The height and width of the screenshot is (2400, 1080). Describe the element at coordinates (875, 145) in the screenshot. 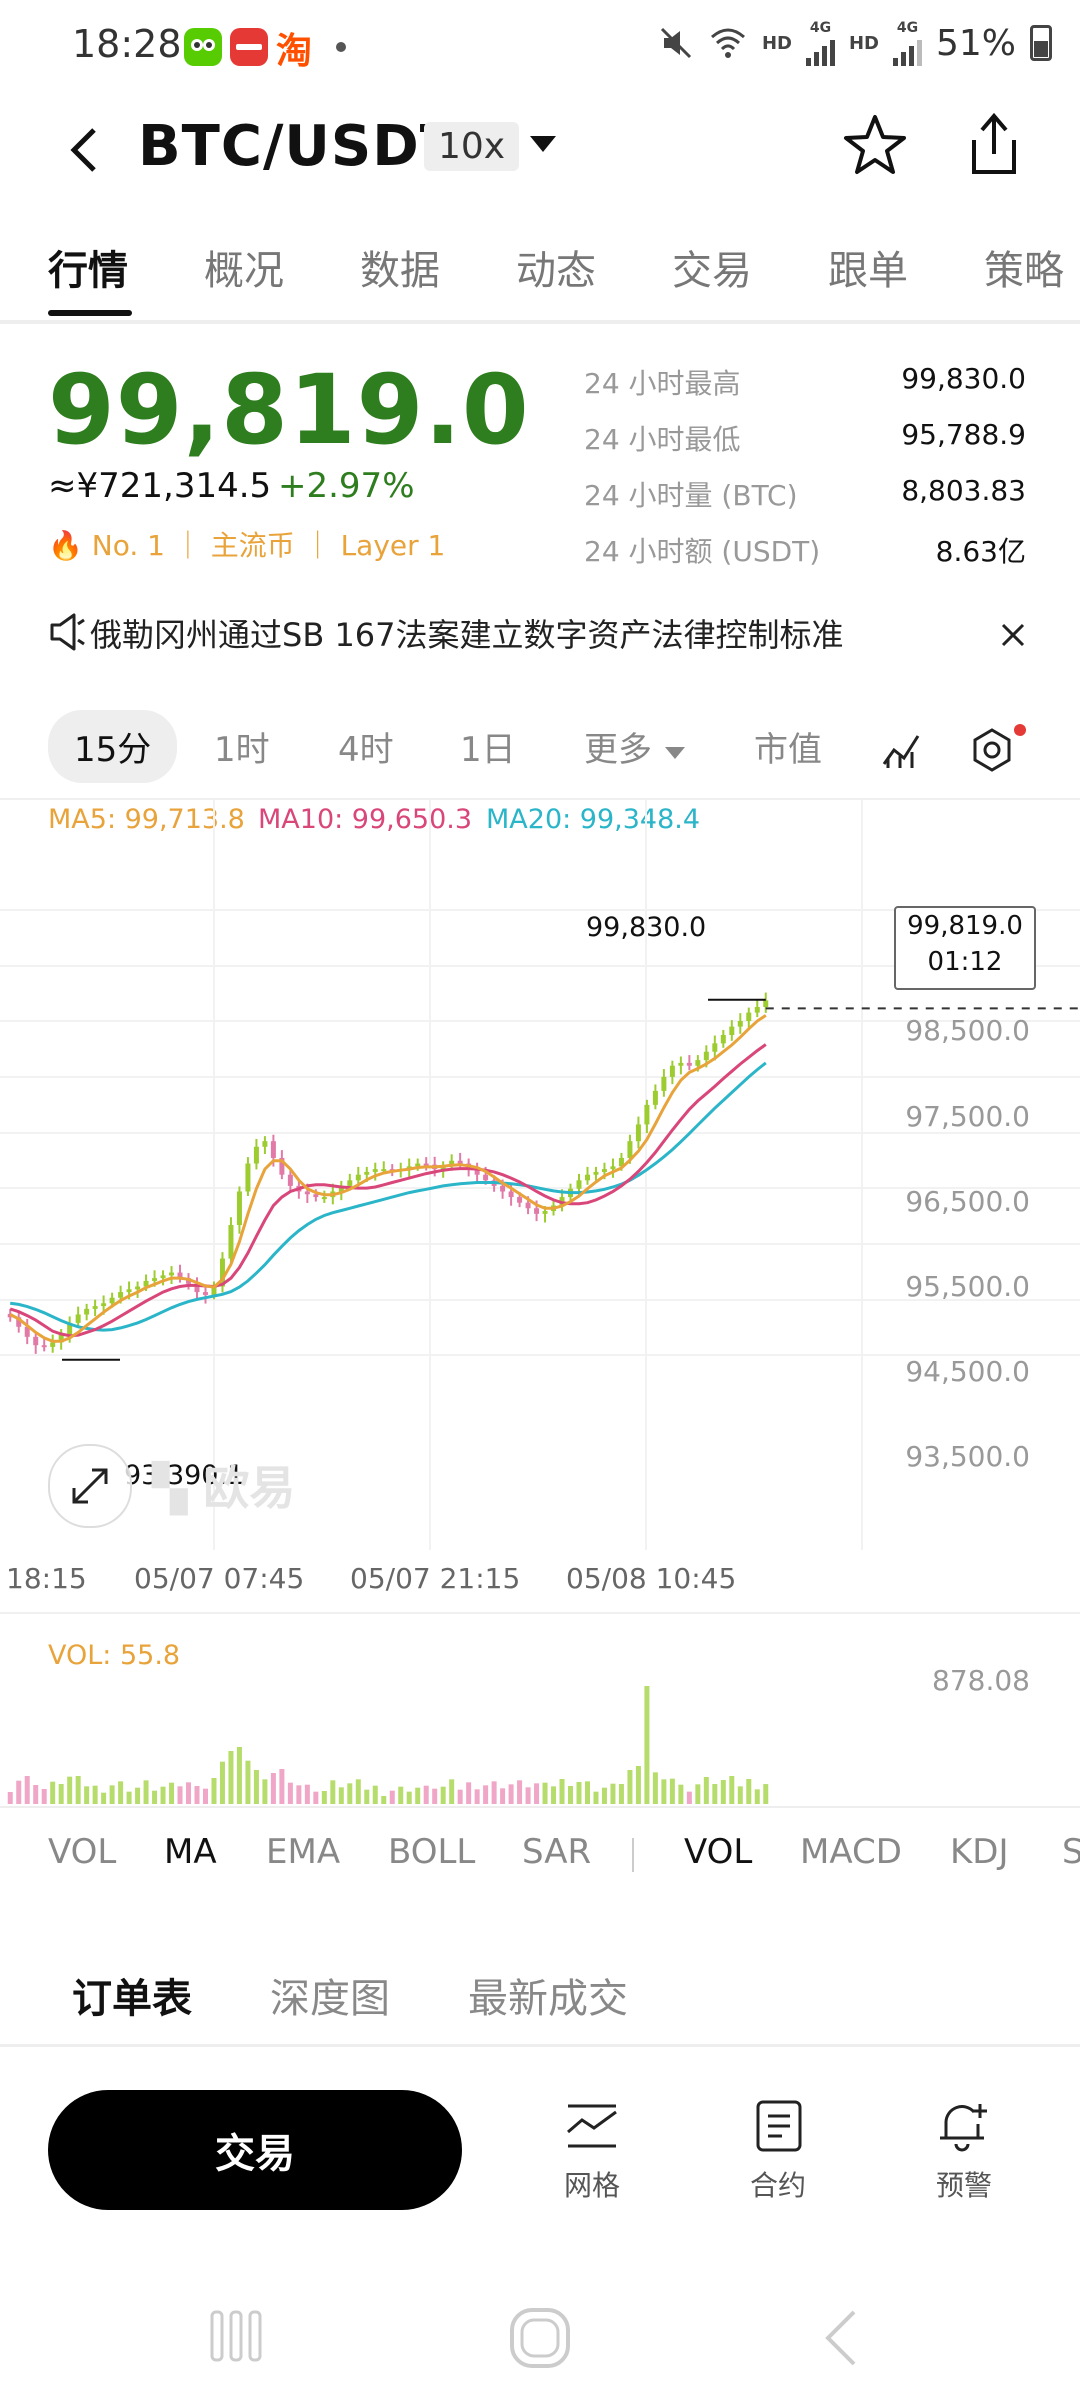

I see `favorite-star-icon` at that location.